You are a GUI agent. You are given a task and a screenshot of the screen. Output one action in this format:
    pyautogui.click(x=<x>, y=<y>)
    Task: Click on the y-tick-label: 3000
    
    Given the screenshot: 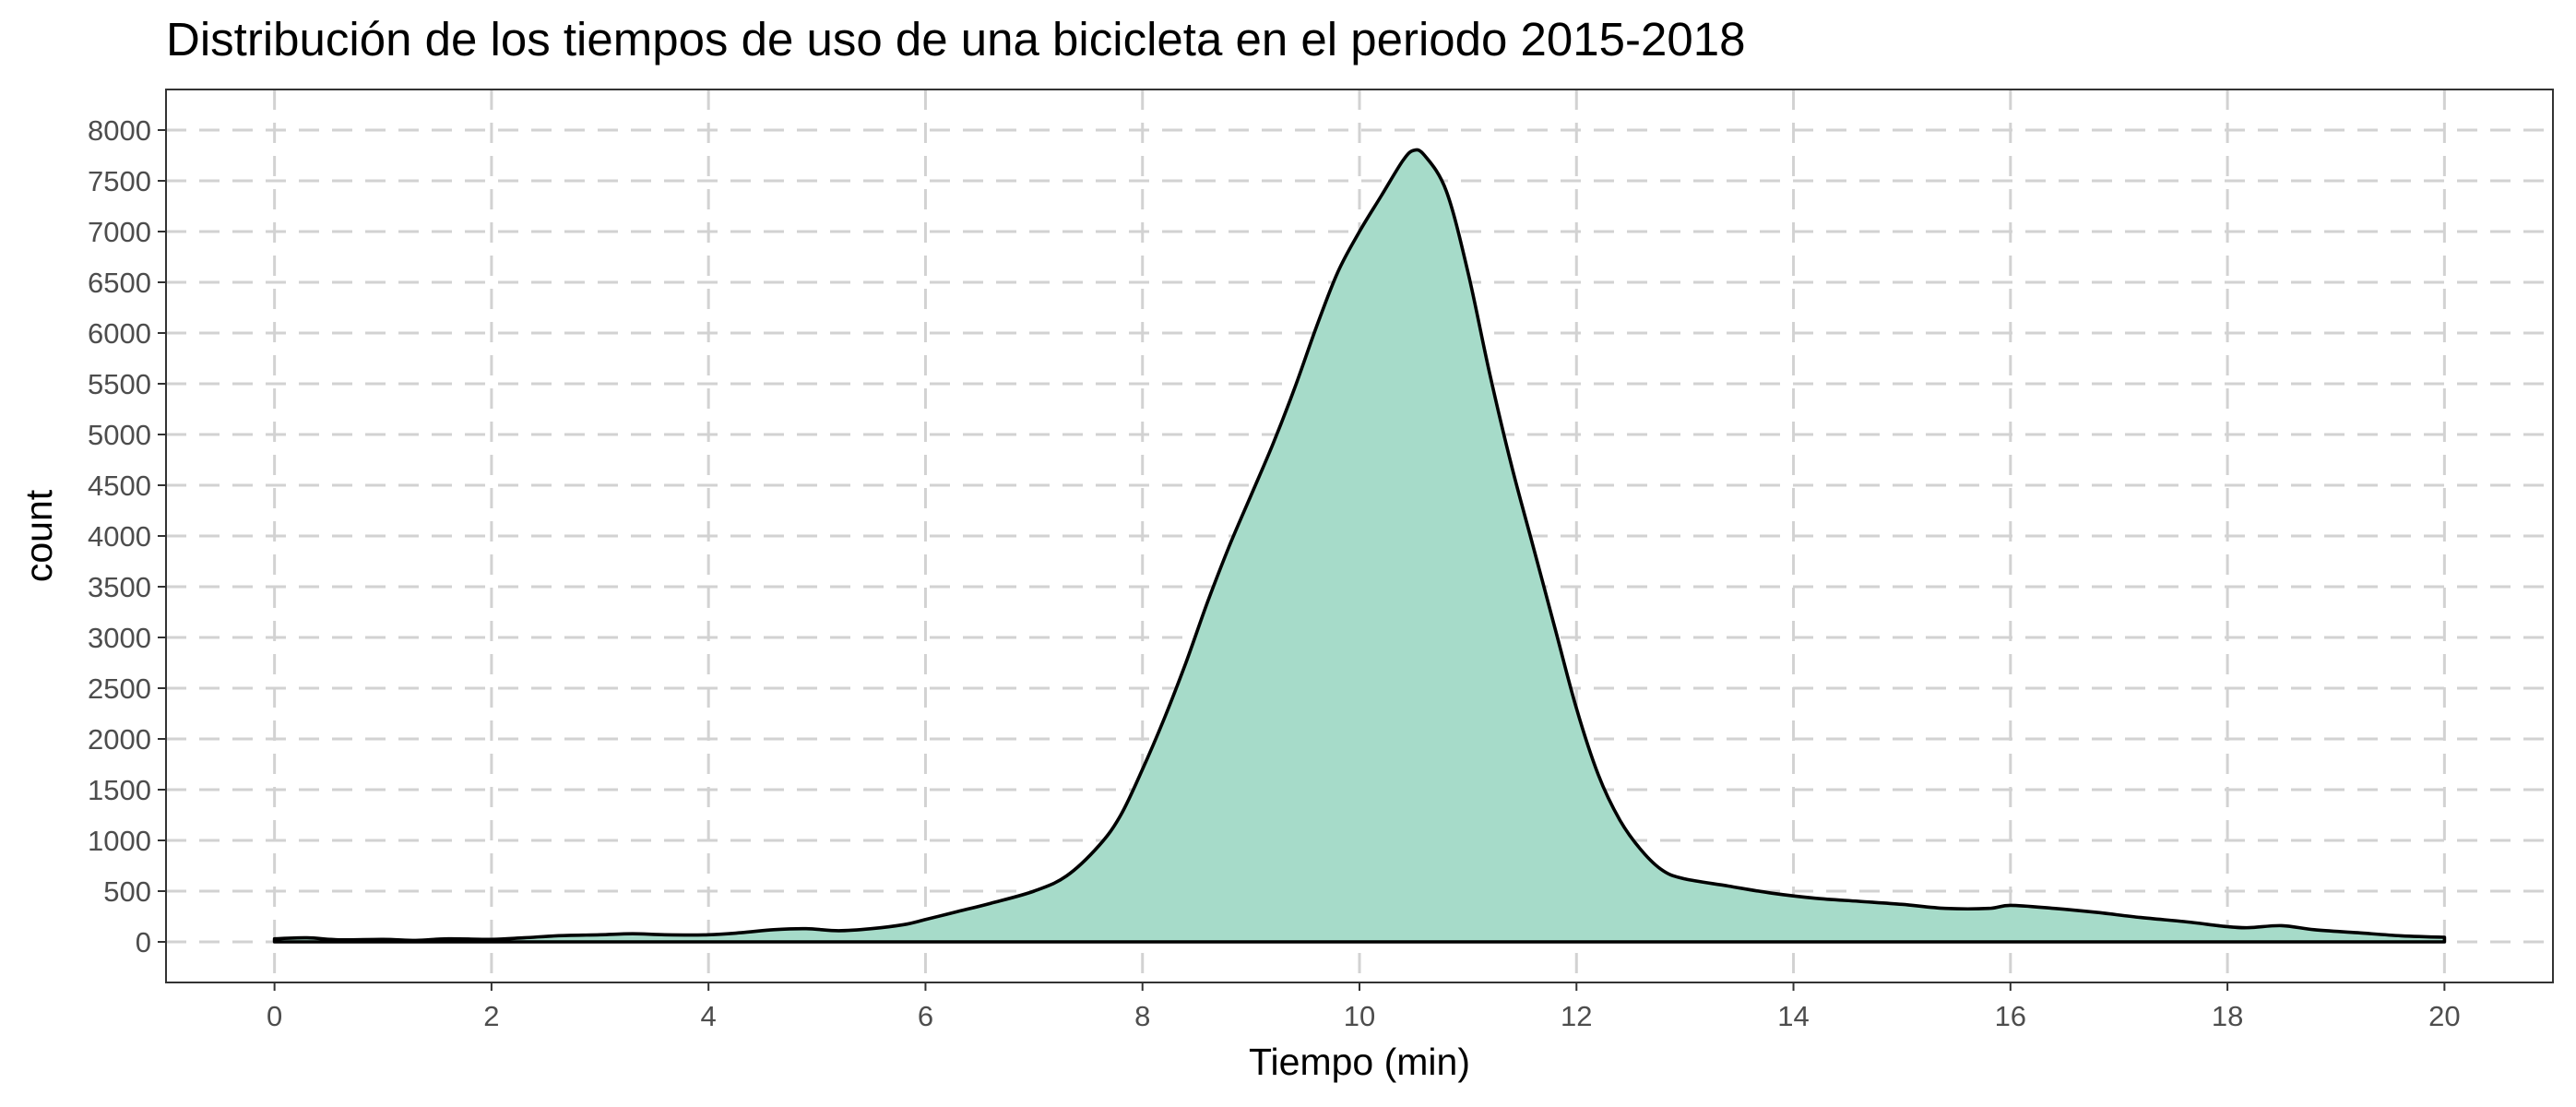 What is the action you would take?
    pyautogui.click(x=119, y=638)
    